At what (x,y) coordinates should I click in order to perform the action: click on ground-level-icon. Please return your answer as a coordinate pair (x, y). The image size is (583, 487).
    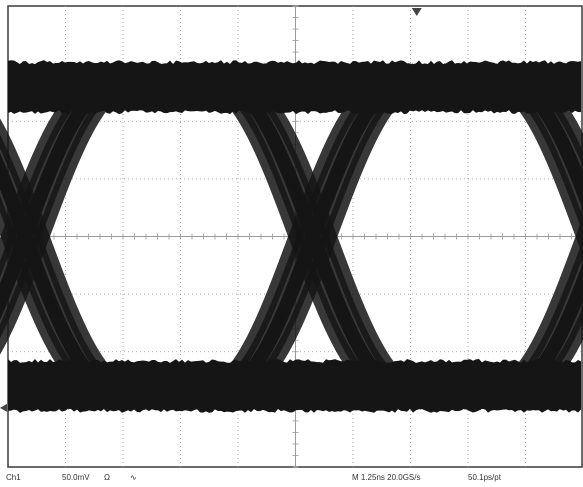
    Looking at the image, I should click on (3, 408).